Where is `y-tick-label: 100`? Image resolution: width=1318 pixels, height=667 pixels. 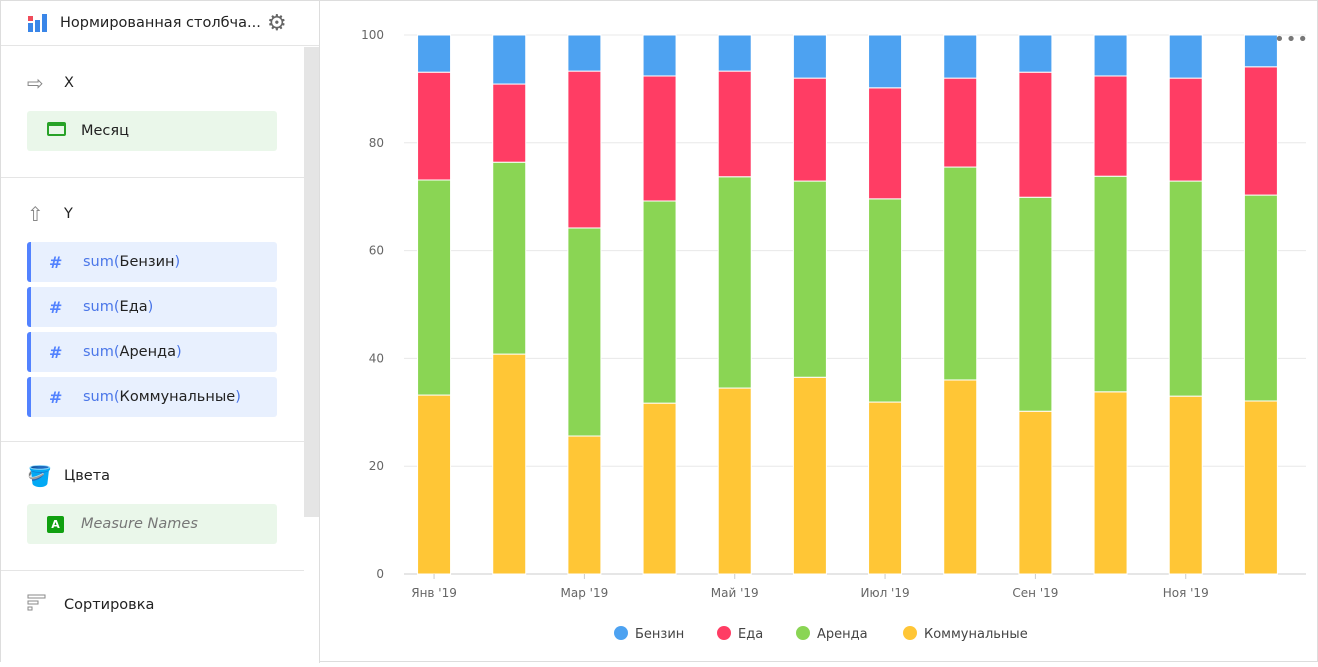 y-tick-label: 100 is located at coordinates (372, 35).